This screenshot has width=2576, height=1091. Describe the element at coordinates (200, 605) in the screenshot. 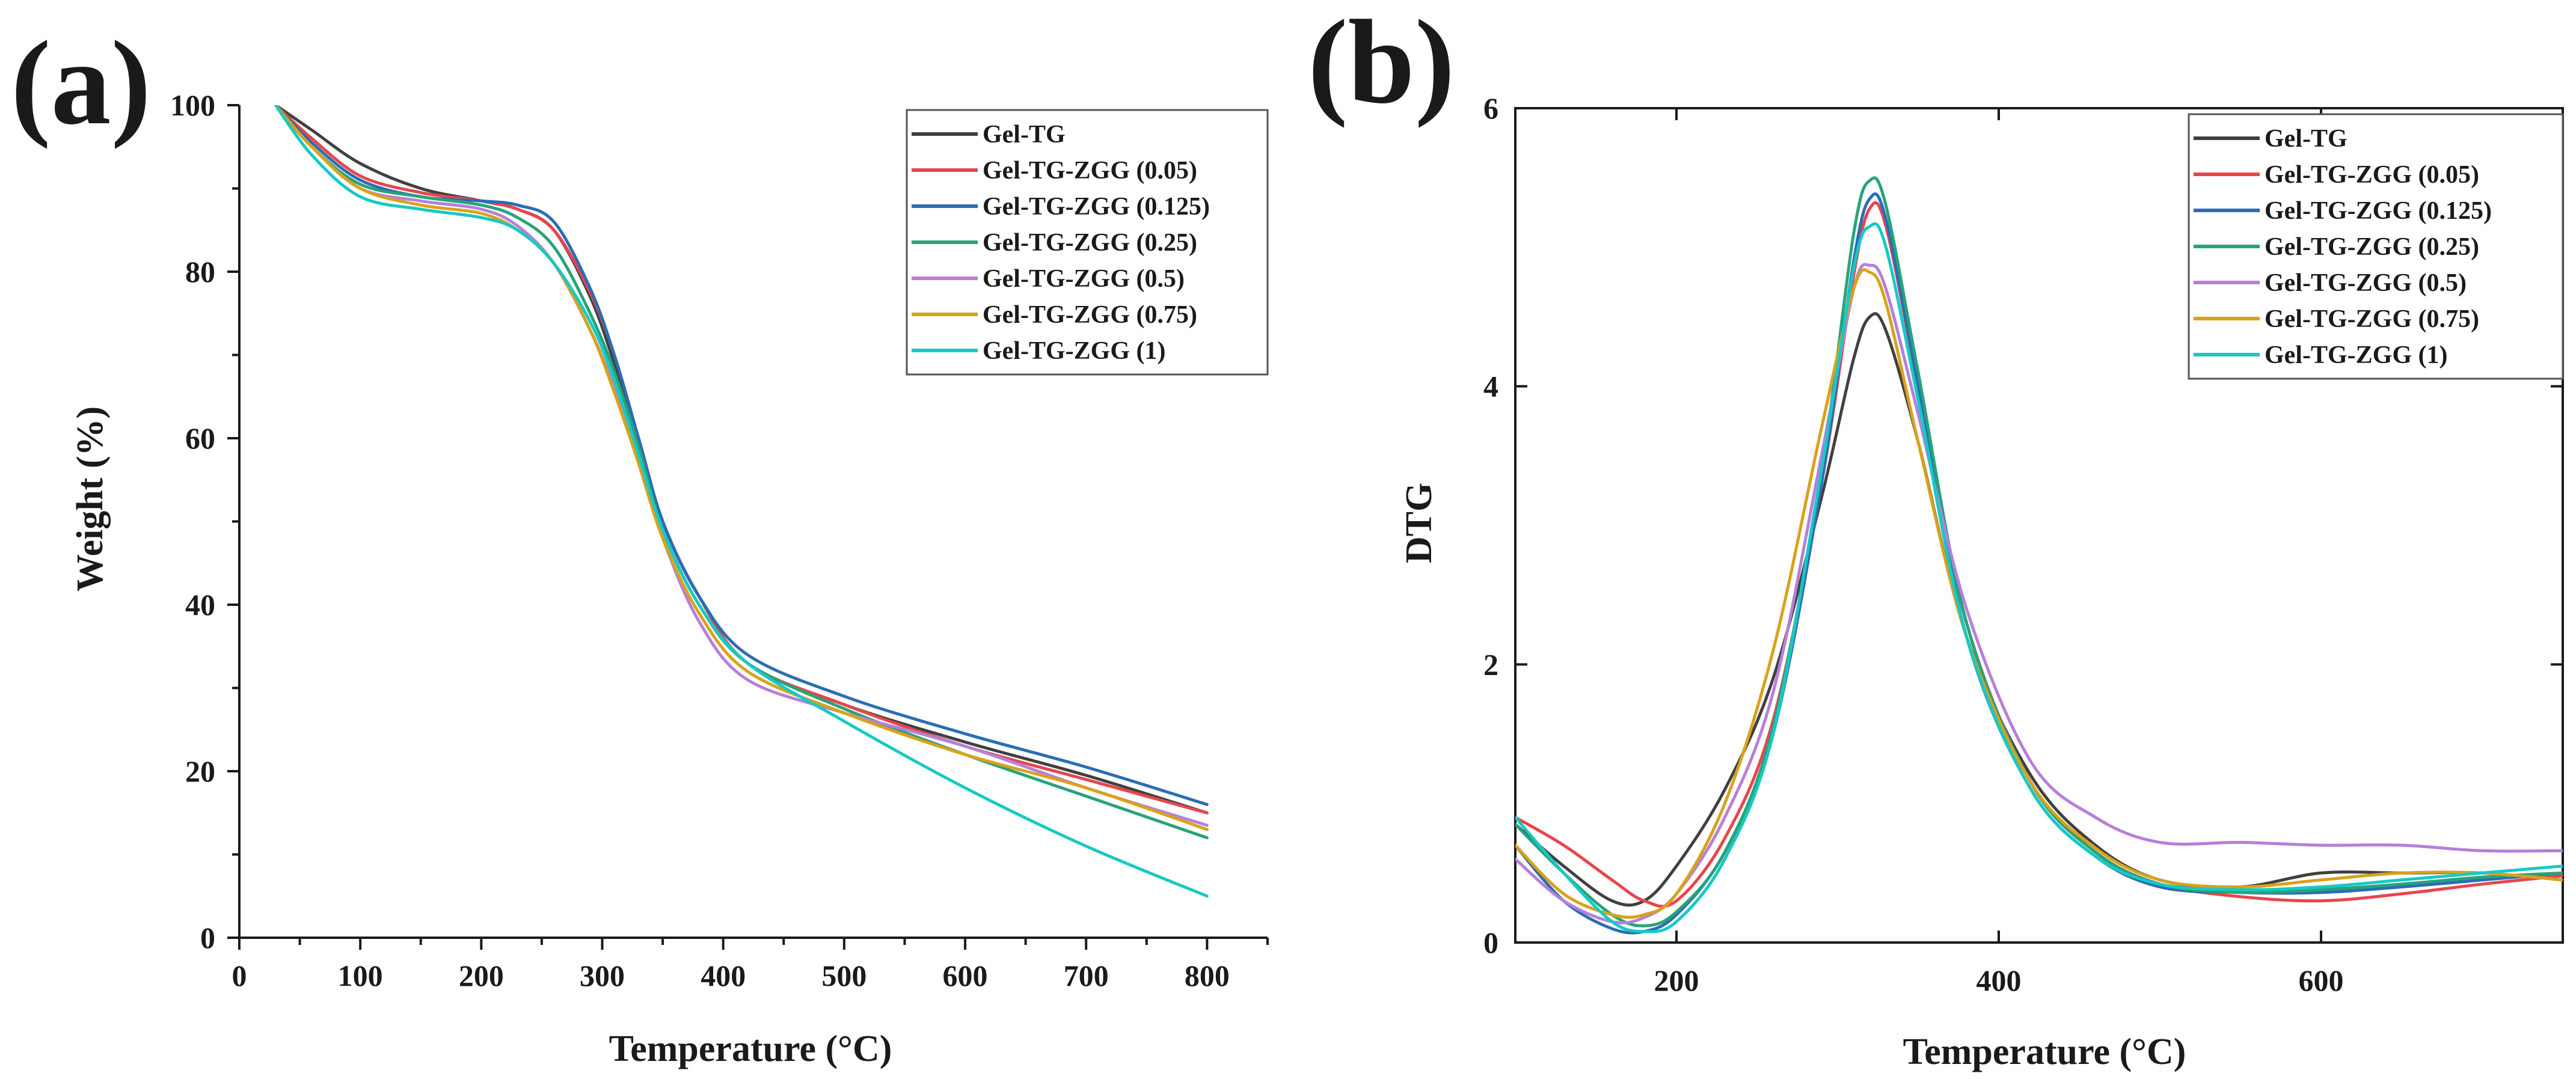

I see `y-tick-label: 40` at that location.